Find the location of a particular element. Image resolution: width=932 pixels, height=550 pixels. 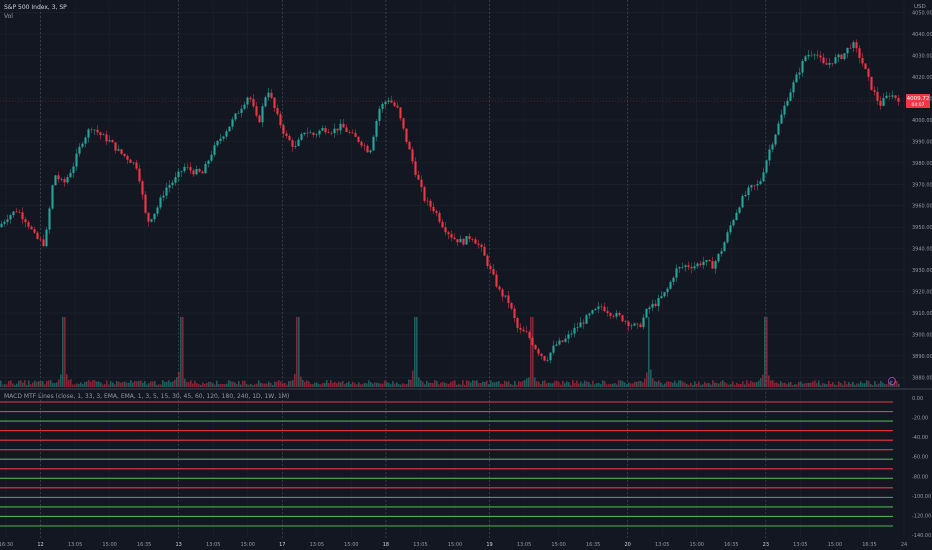

symbol-legend: S&P 500 Index, 3, SP is located at coordinates (35, 7).